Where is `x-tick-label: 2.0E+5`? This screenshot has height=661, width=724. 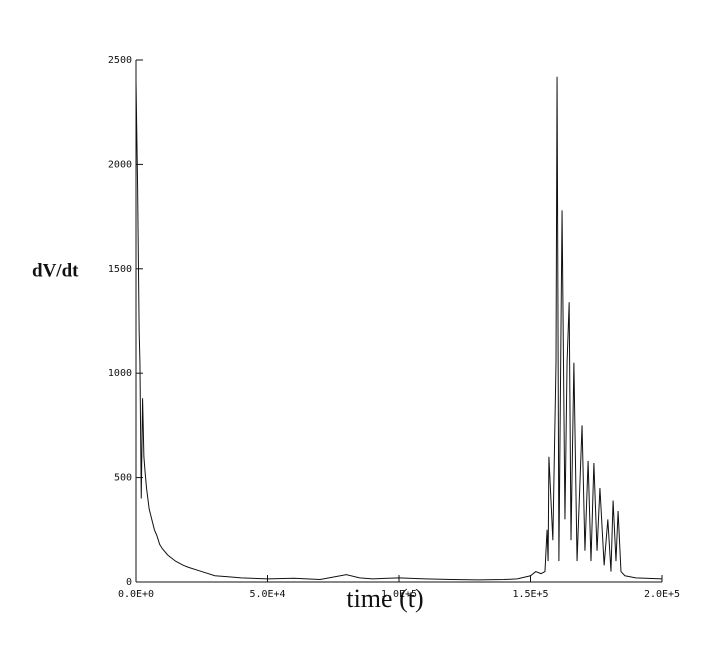
x-tick-label: 2.0E+5 is located at coordinates (662, 594).